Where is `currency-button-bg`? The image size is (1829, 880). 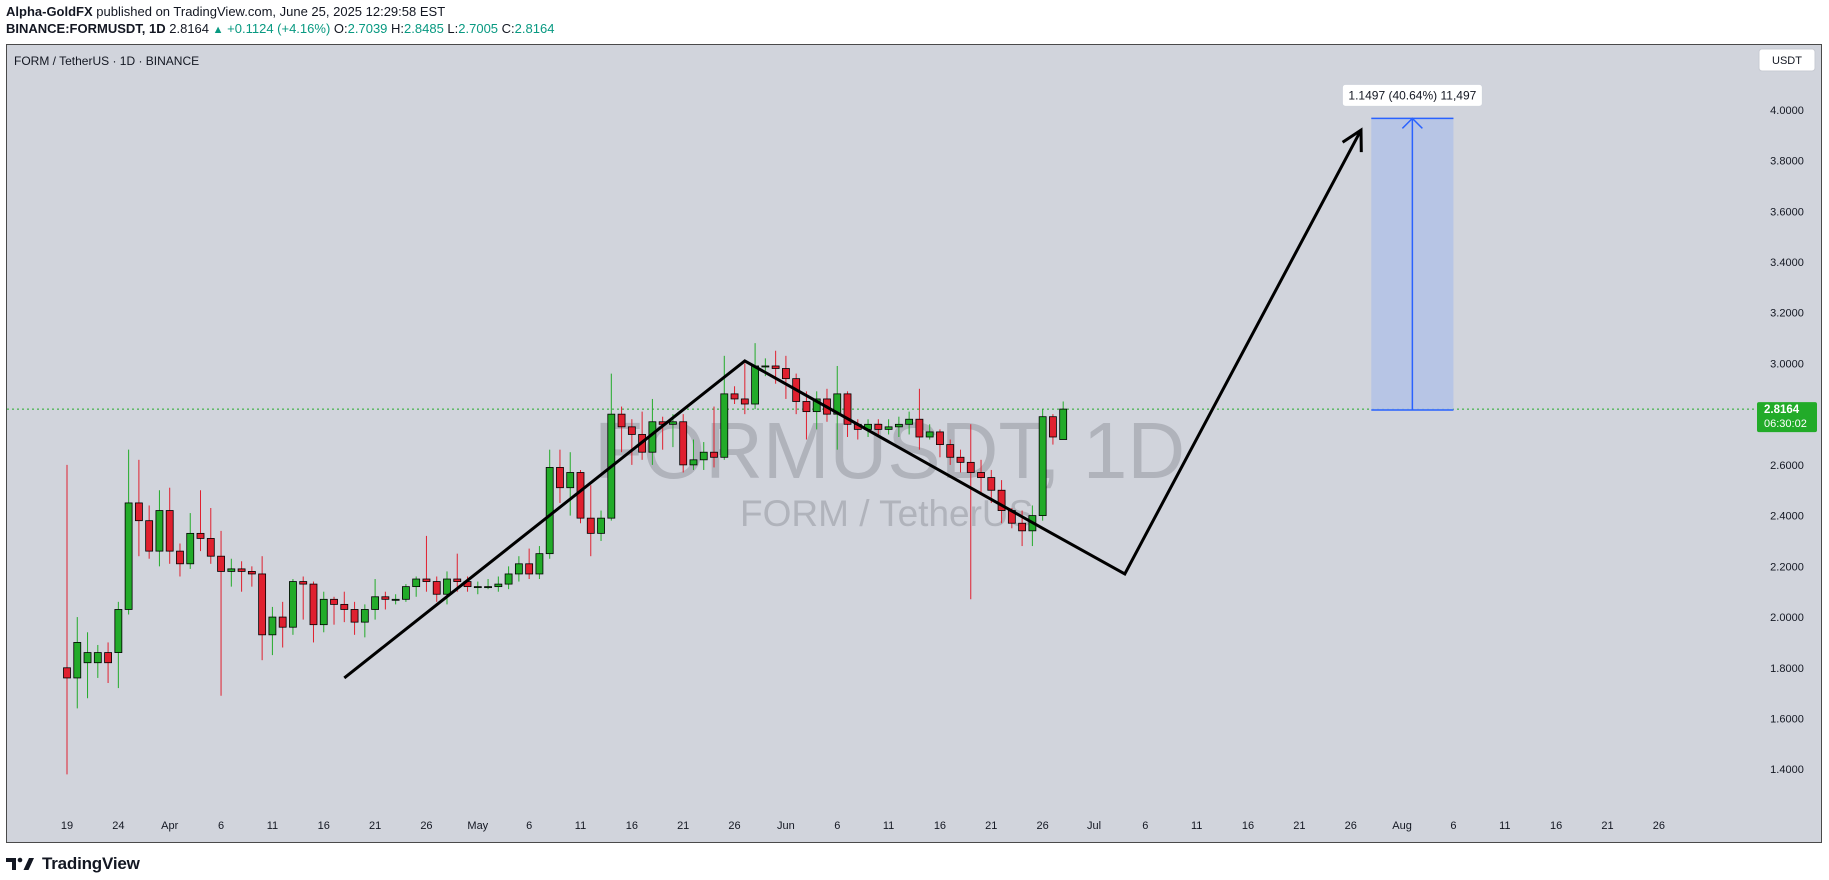
currency-button-bg is located at coordinates (1787, 60).